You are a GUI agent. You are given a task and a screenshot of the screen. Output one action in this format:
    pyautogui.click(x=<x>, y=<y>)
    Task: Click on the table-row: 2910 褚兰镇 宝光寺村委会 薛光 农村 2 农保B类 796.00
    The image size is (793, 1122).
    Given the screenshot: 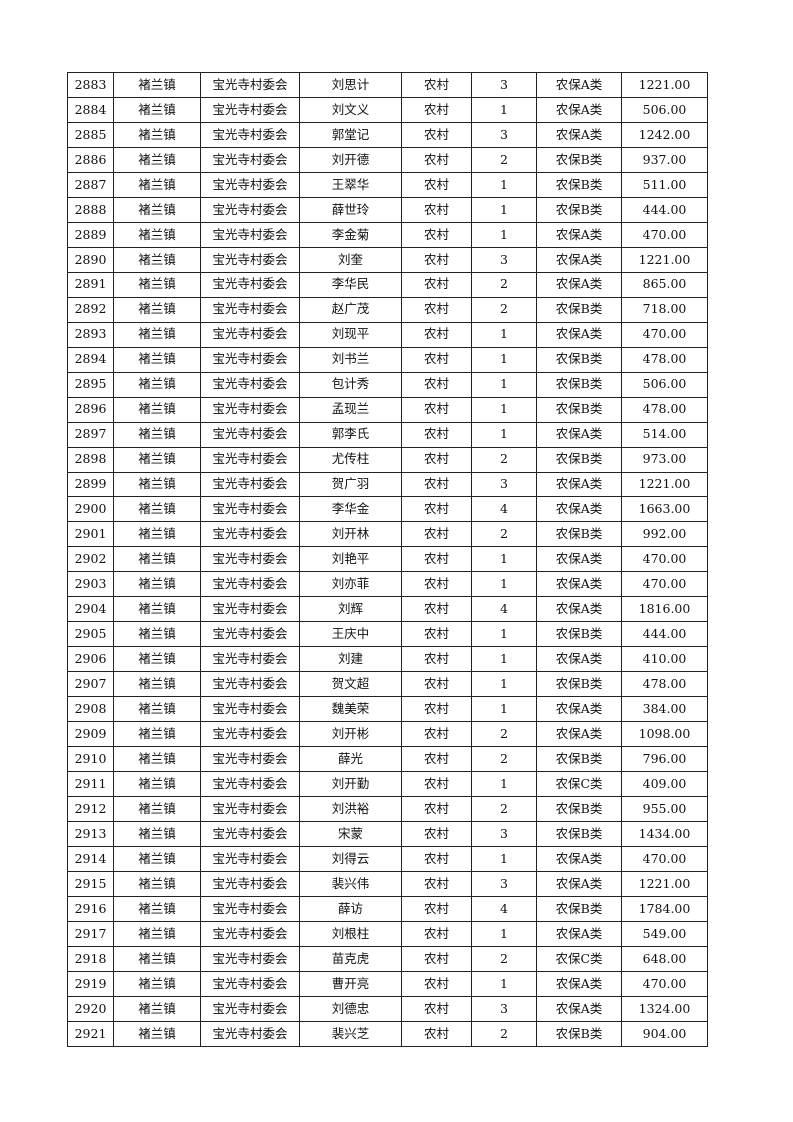 What is the action you would take?
    pyautogui.click(x=387, y=759)
    